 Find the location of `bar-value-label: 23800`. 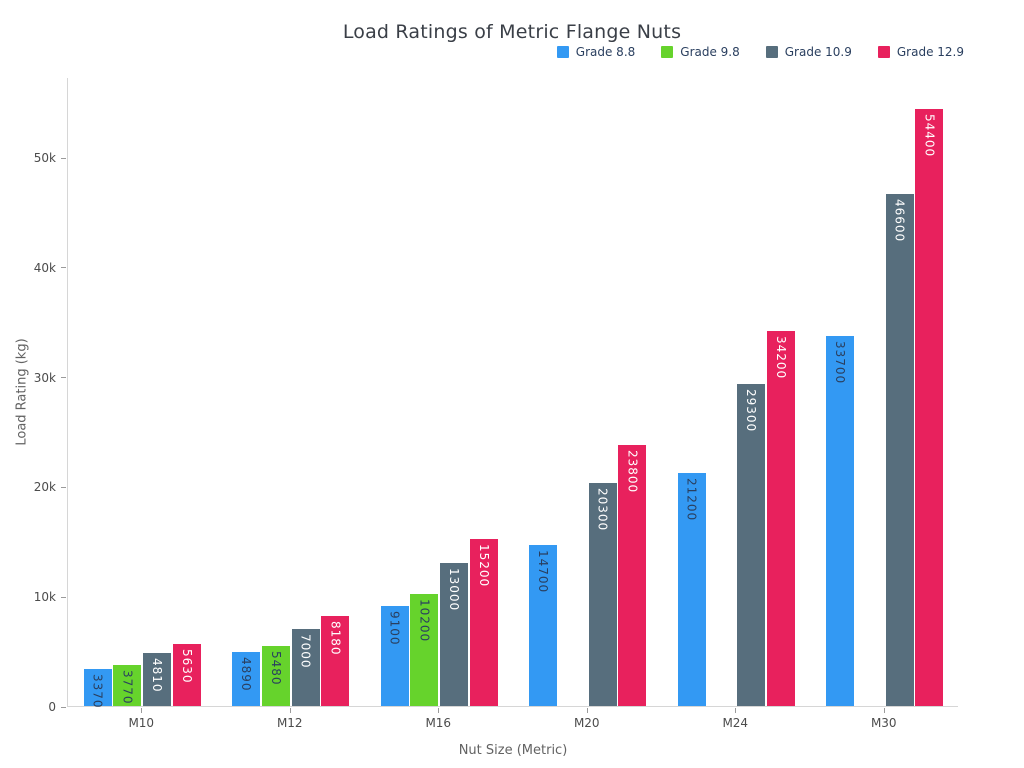

bar-value-label: 23800 is located at coordinates (632, 471).